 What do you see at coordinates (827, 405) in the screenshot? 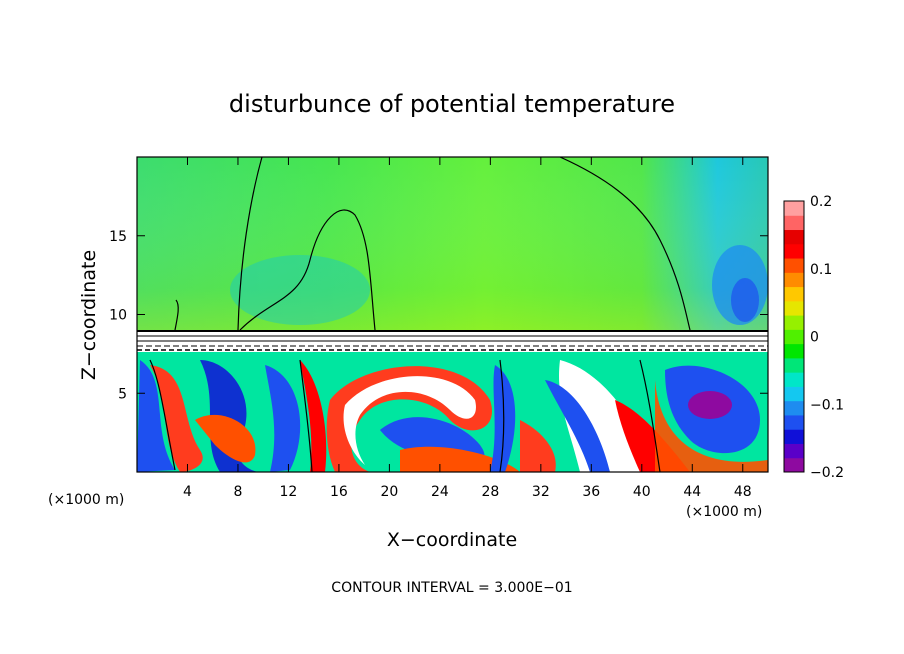
I see `colorbar-tick-label: −0.1` at bounding box center [827, 405].